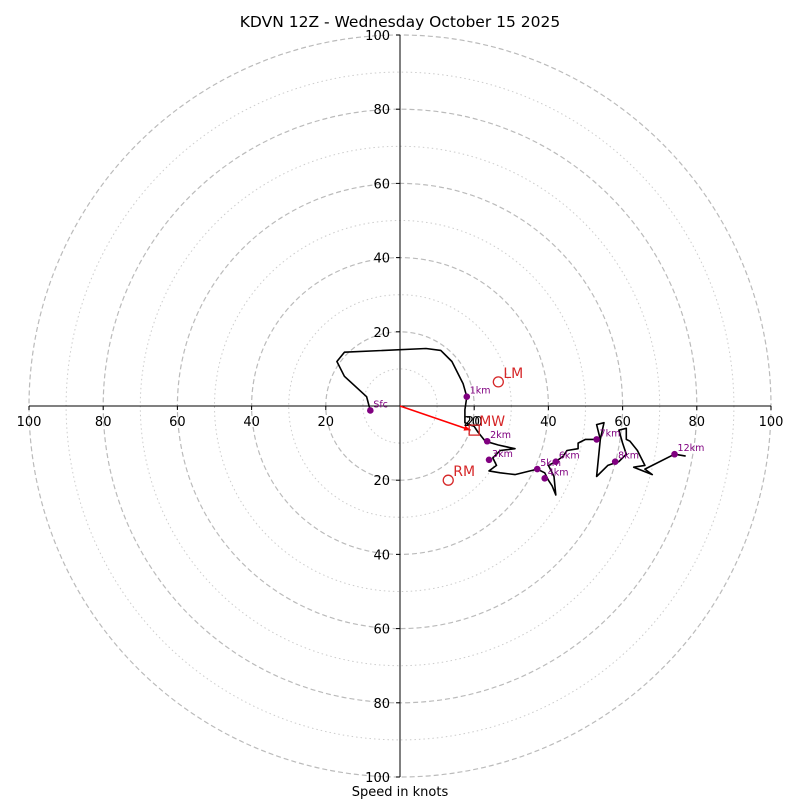 This screenshot has height=800, width=800. Describe the element at coordinates (537, 469) in the screenshot. I see `height-marker-5km` at that location.